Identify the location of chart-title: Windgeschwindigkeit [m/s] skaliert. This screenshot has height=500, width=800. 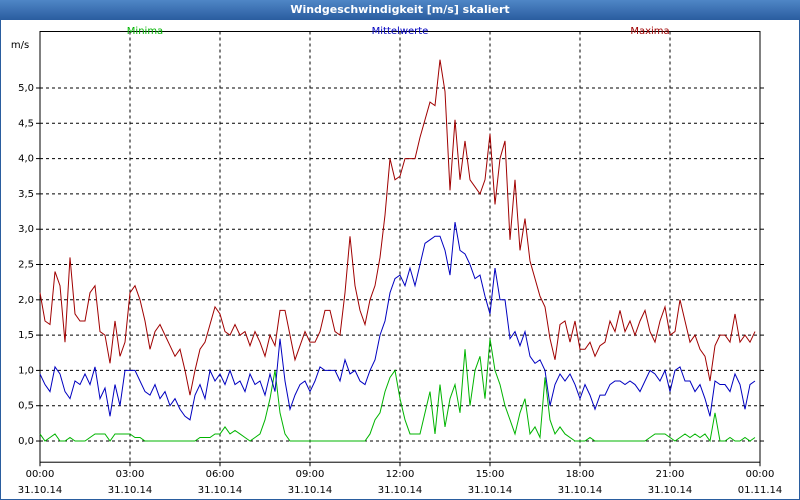
(399, 9).